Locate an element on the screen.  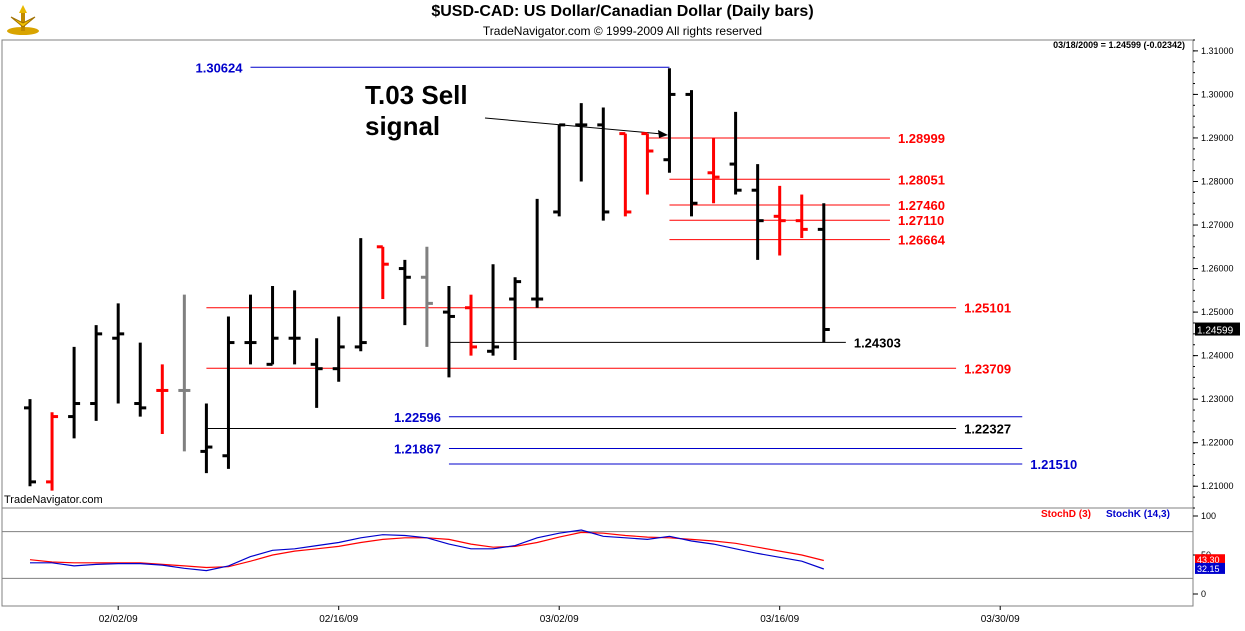
last-price-box is located at coordinates (1217, 329).